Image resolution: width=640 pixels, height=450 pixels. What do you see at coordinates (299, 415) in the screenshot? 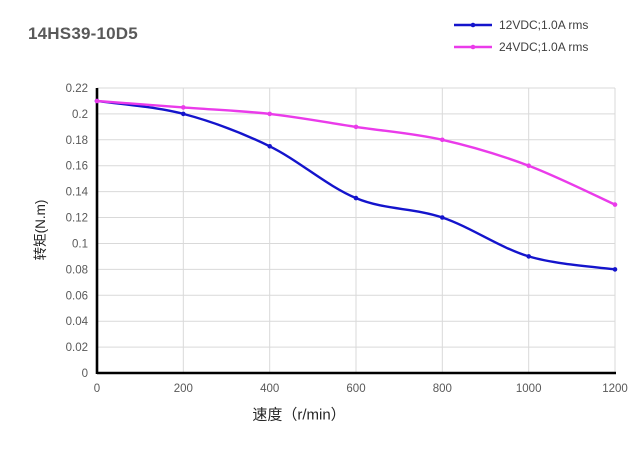
I see `x-axis-title: 速度（r/min）` at bounding box center [299, 415].